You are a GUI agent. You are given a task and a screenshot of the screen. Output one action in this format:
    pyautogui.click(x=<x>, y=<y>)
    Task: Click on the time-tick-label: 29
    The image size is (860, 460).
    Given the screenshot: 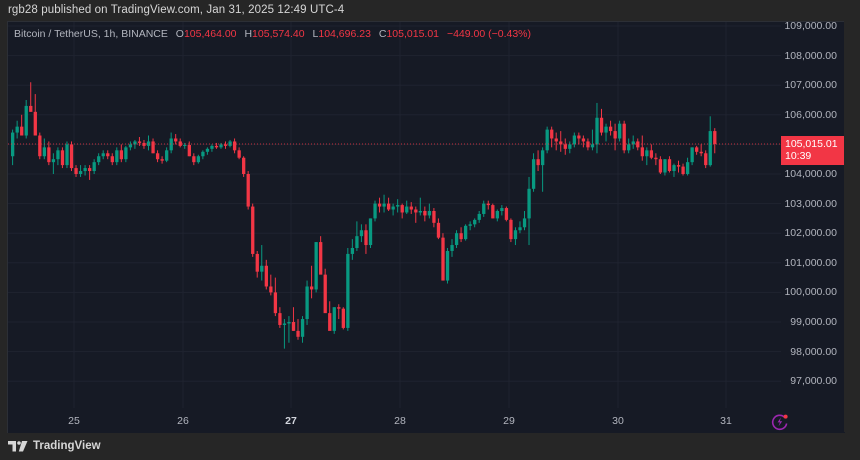 What is the action you would take?
    pyautogui.click(x=509, y=421)
    